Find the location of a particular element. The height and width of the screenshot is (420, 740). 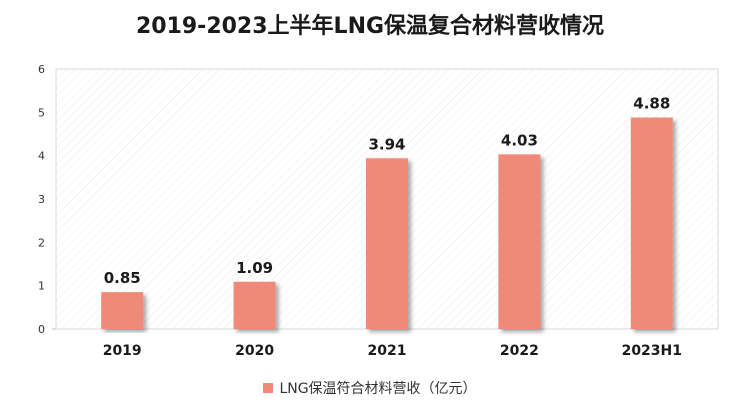

x-tick-label-2020: 2020 is located at coordinates (254, 351).